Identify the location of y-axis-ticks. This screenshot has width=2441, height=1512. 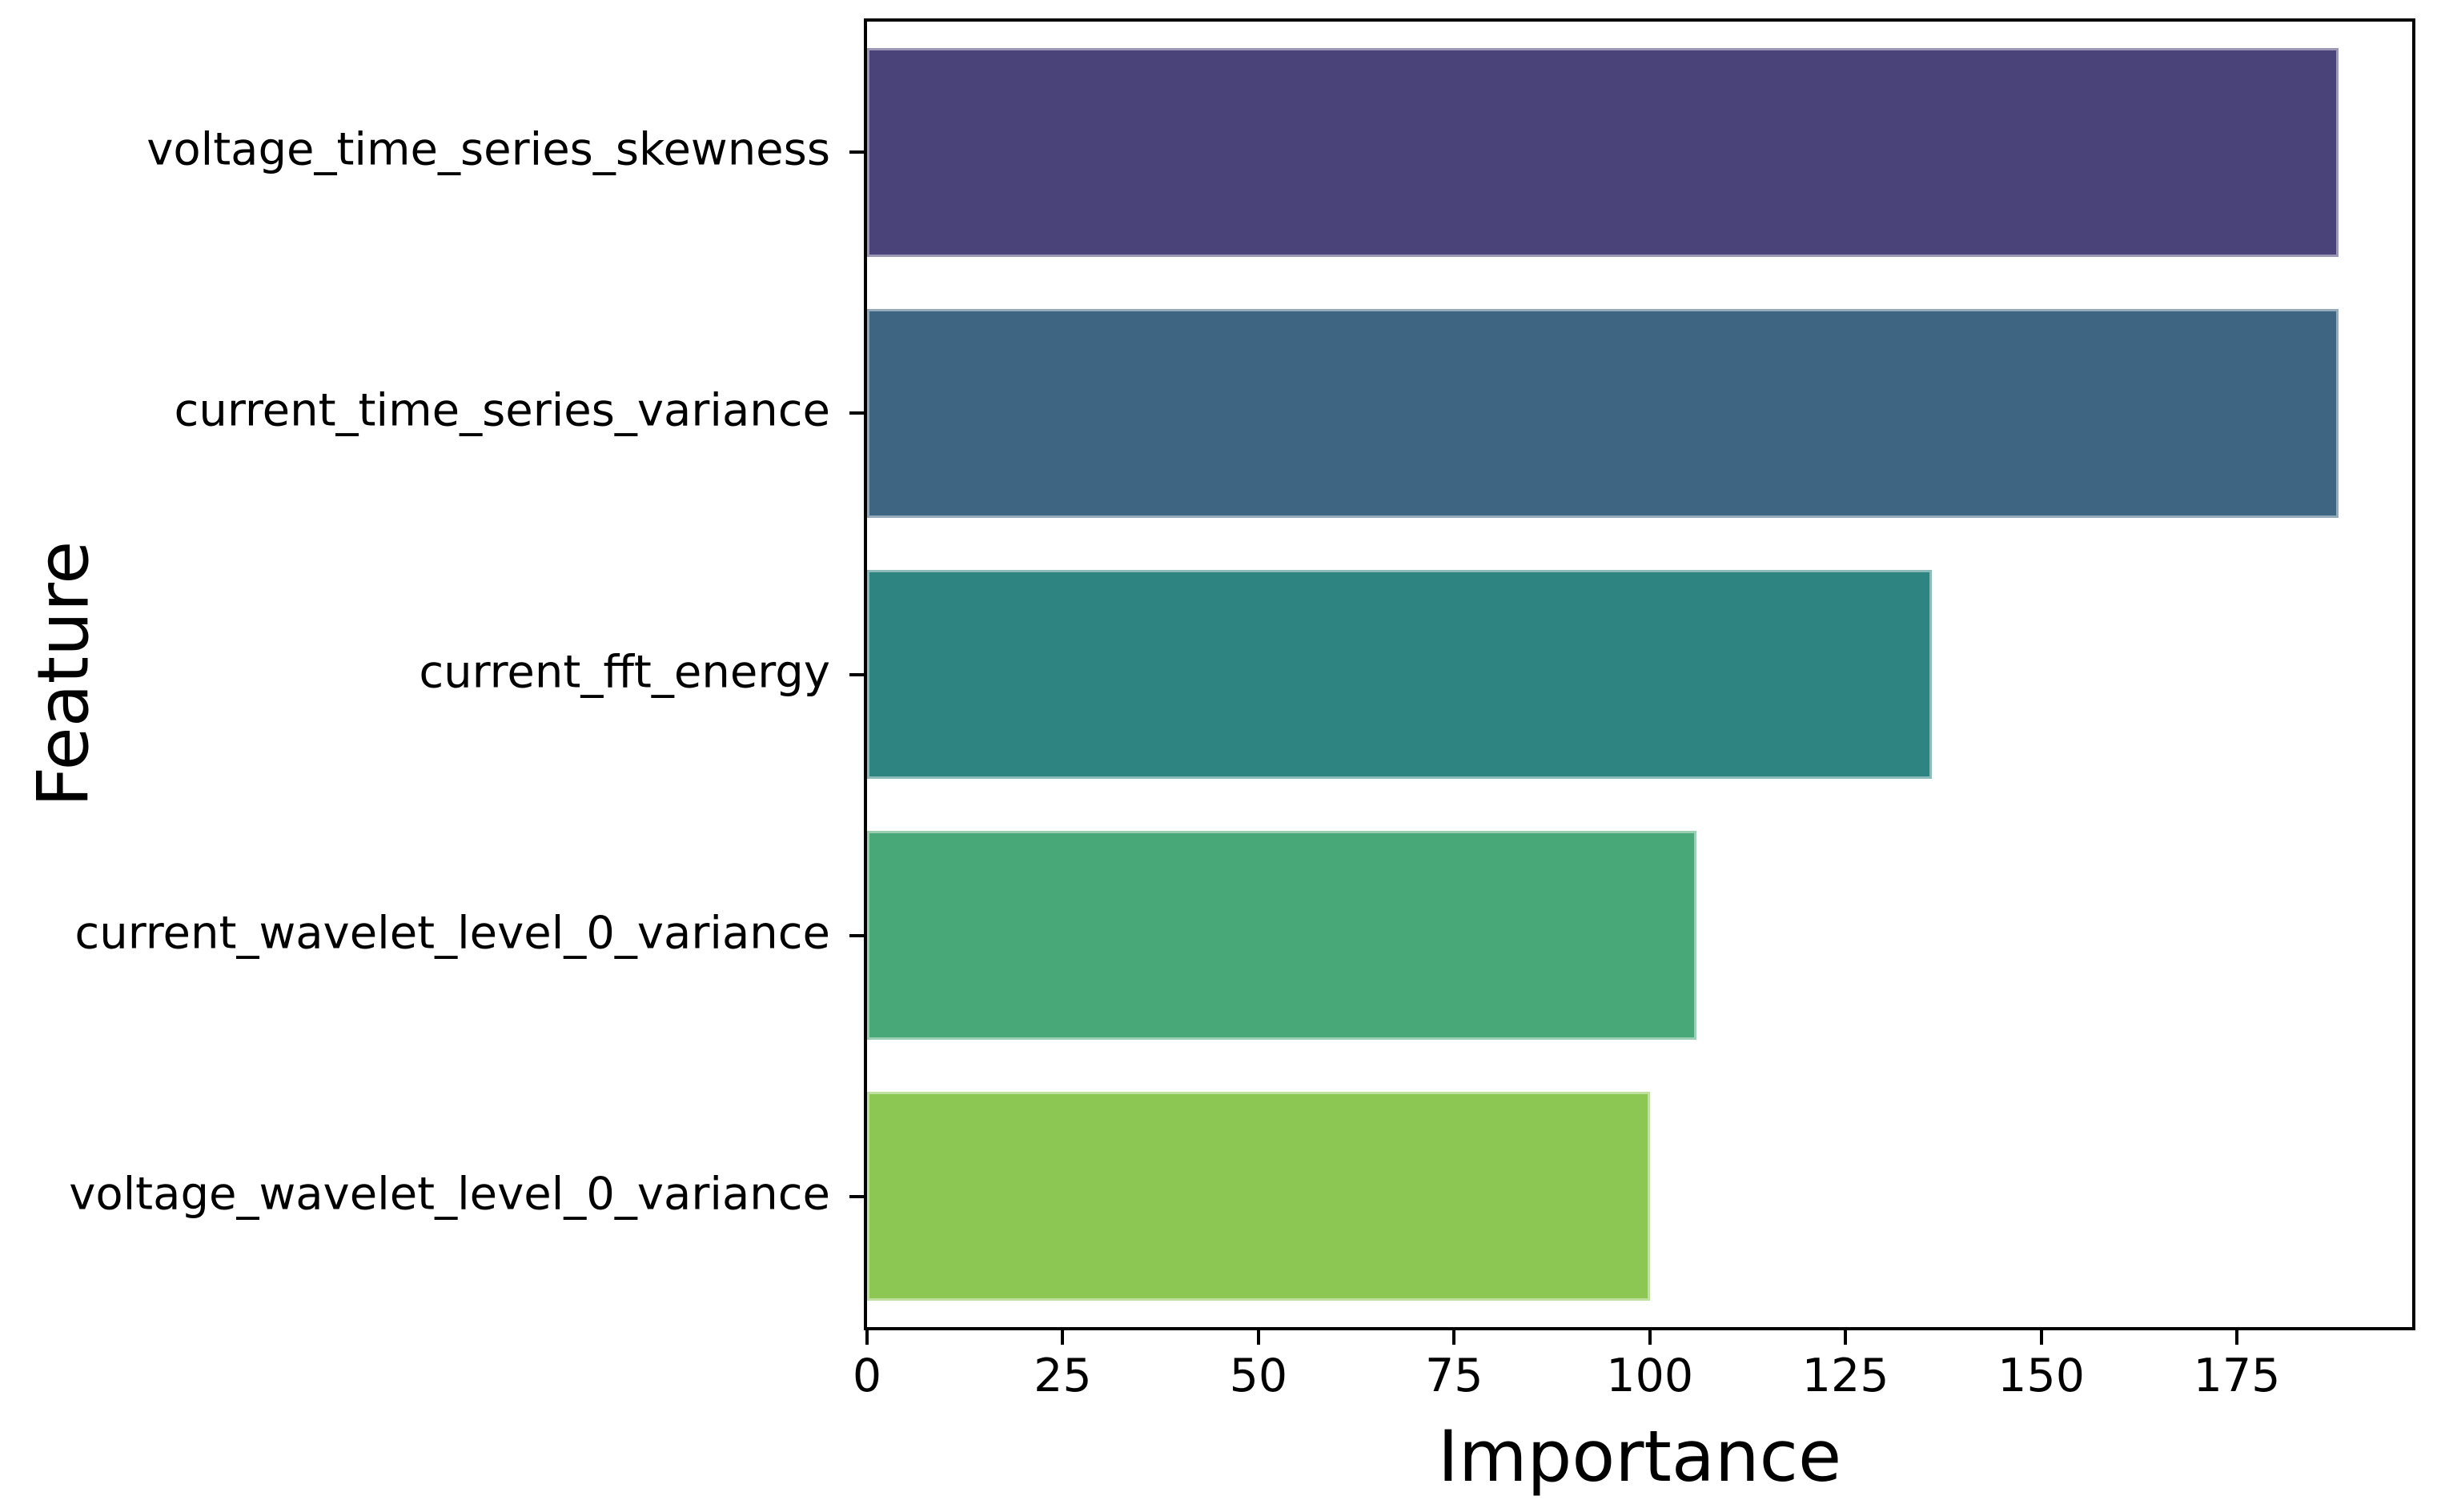
(857, 674).